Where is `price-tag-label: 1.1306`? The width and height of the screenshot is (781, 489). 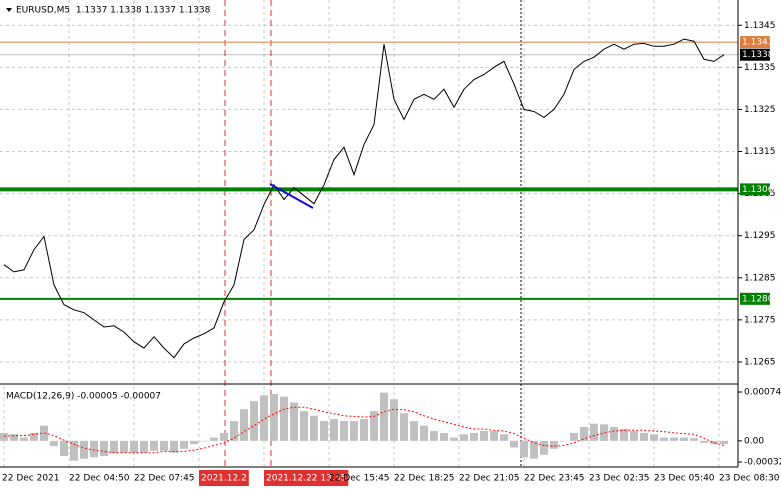
price-tag-label: 1.1306 is located at coordinates (758, 190).